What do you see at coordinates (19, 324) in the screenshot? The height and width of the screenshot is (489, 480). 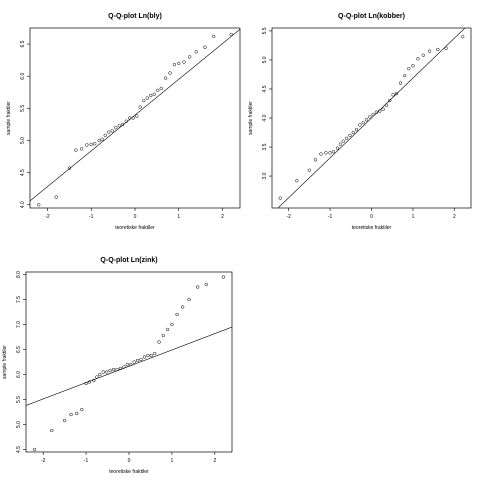 I see `y-tick-label: 7.0` at bounding box center [19, 324].